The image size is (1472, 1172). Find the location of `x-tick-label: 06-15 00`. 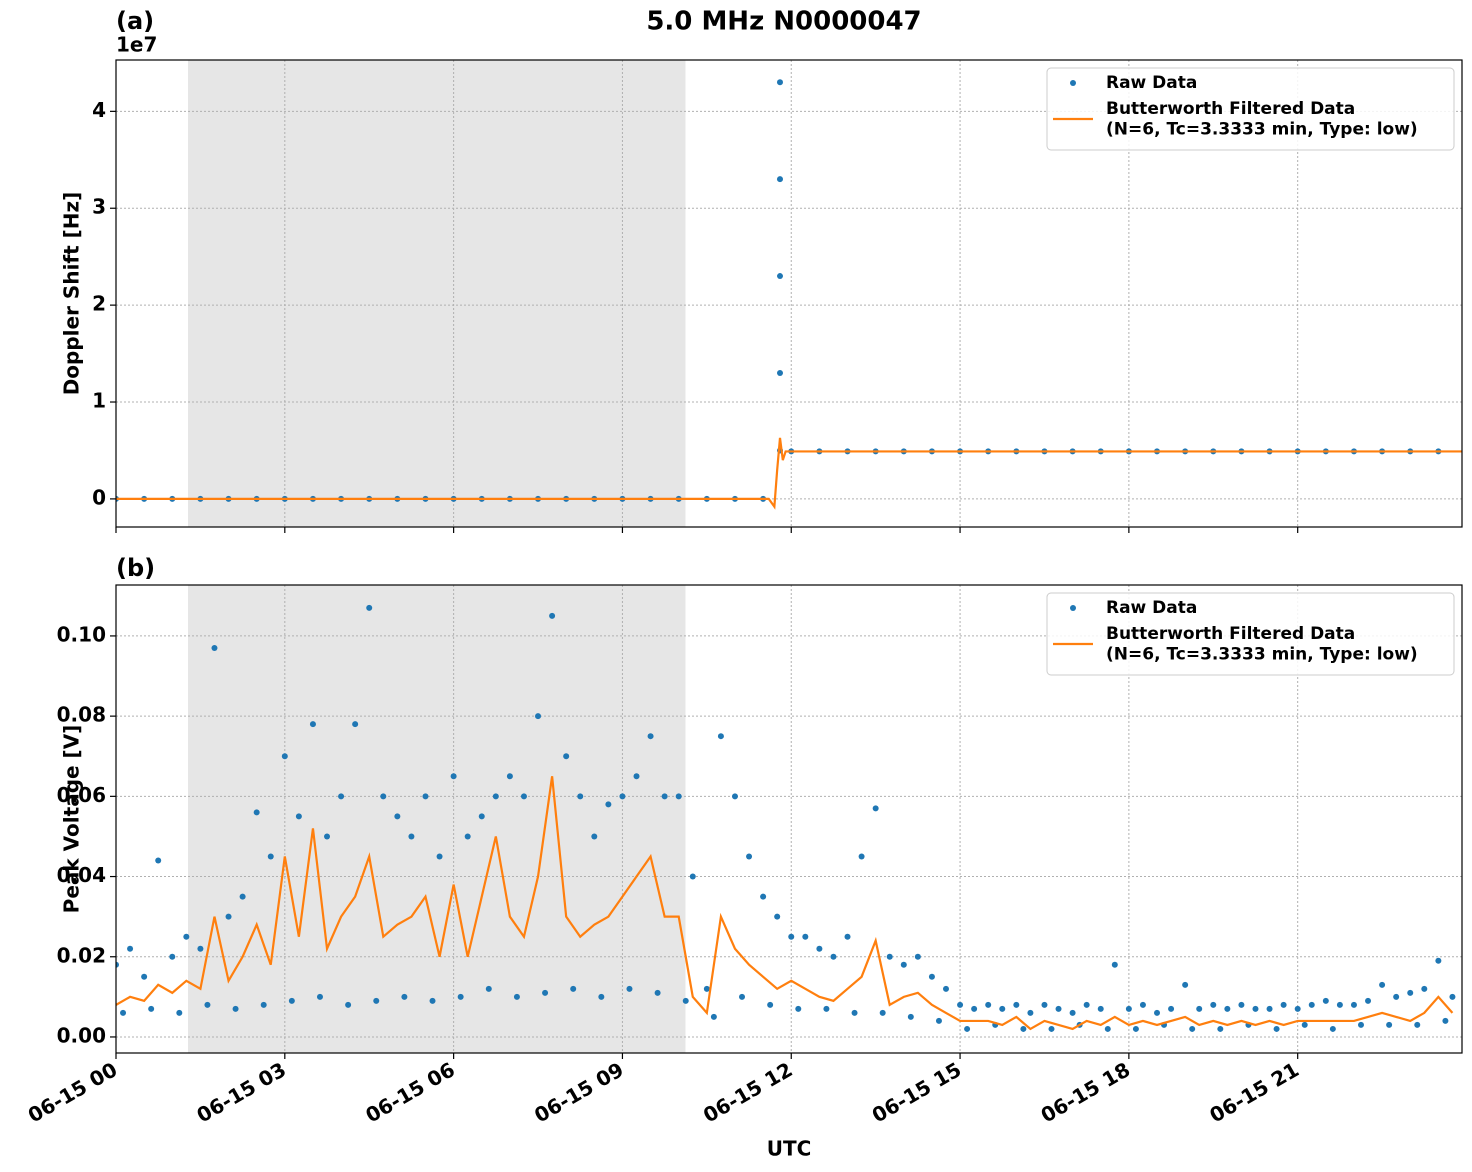

x-tick-label: 06-15 00 is located at coordinates (73, 1092).